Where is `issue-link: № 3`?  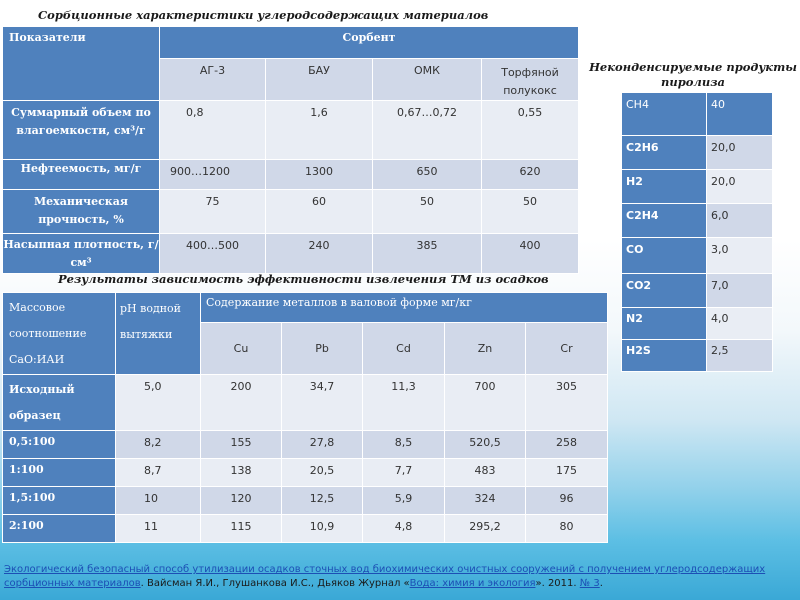 issue-link: № 3 is located at coordinates (589, 583).